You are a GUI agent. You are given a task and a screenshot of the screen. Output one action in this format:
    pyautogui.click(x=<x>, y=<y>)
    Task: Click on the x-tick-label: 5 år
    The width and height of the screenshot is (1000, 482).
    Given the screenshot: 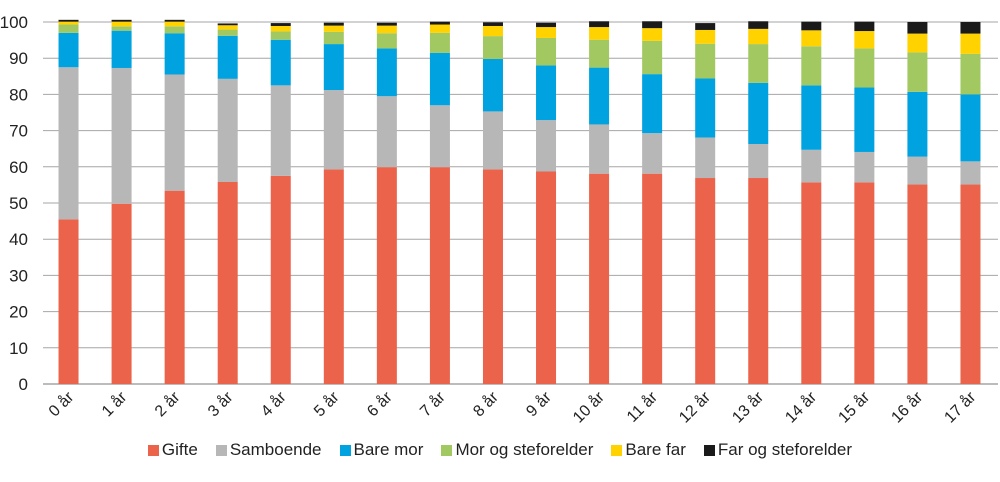 What is the action you would take?
    pyautogui.click(x=326, y=404)
    